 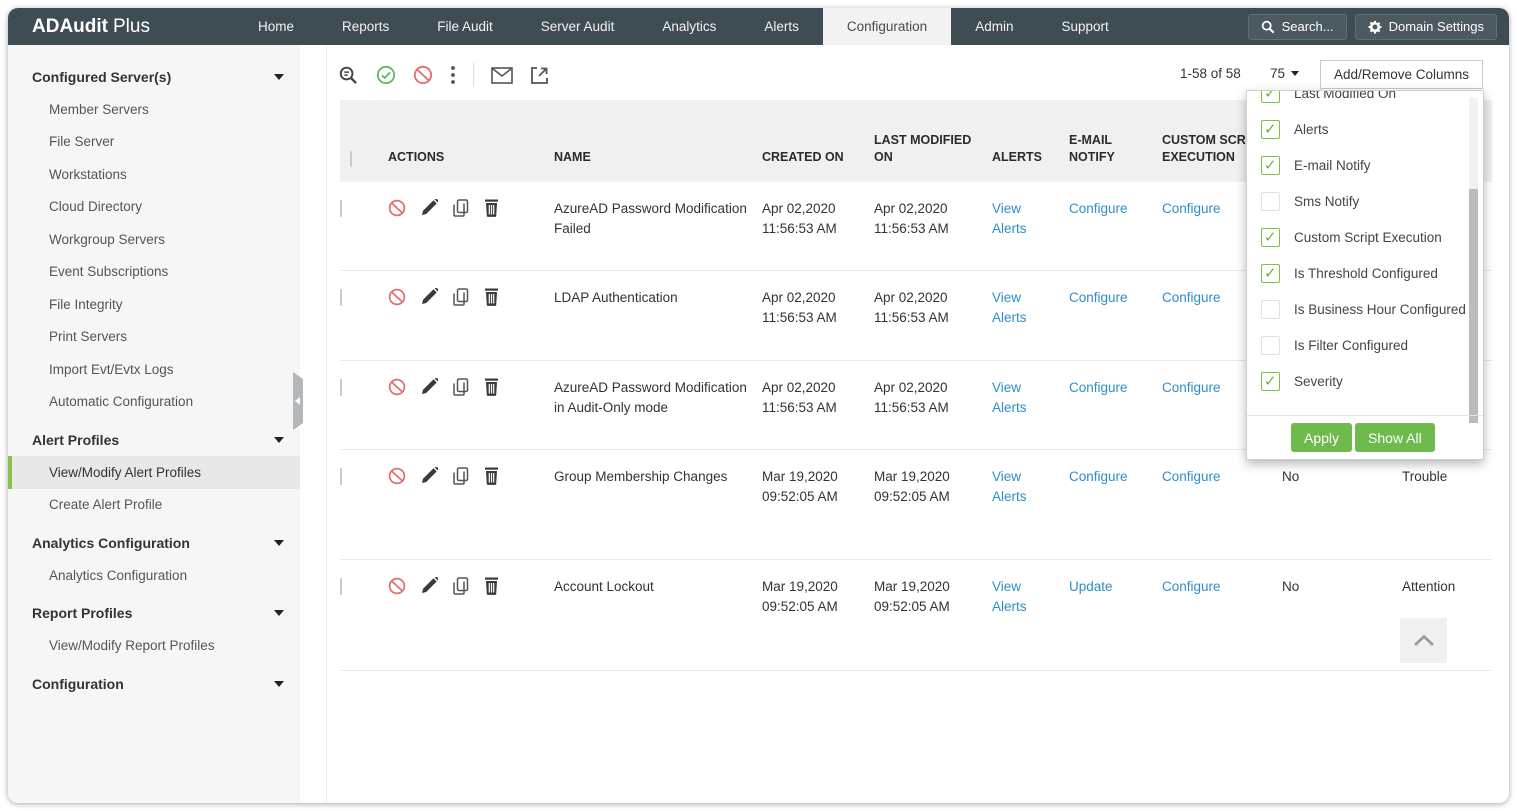 I want to click on page-size-dropdown: 75, so click(x=1284, y=73).